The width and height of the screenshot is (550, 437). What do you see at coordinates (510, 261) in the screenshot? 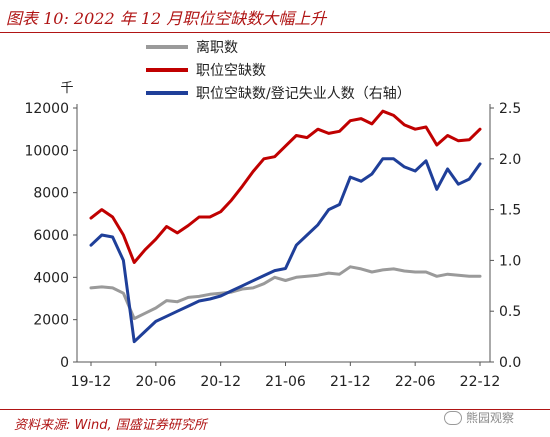
I see `y-right-tick-label: 1.0` at bounding box center [510, 261].